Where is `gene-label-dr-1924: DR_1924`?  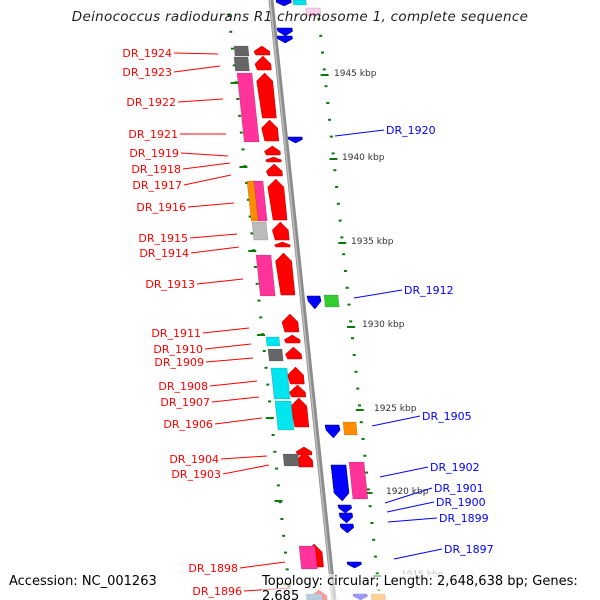
gene-label-dr-1924: DR_1924 is located at coordinates (147, 53).